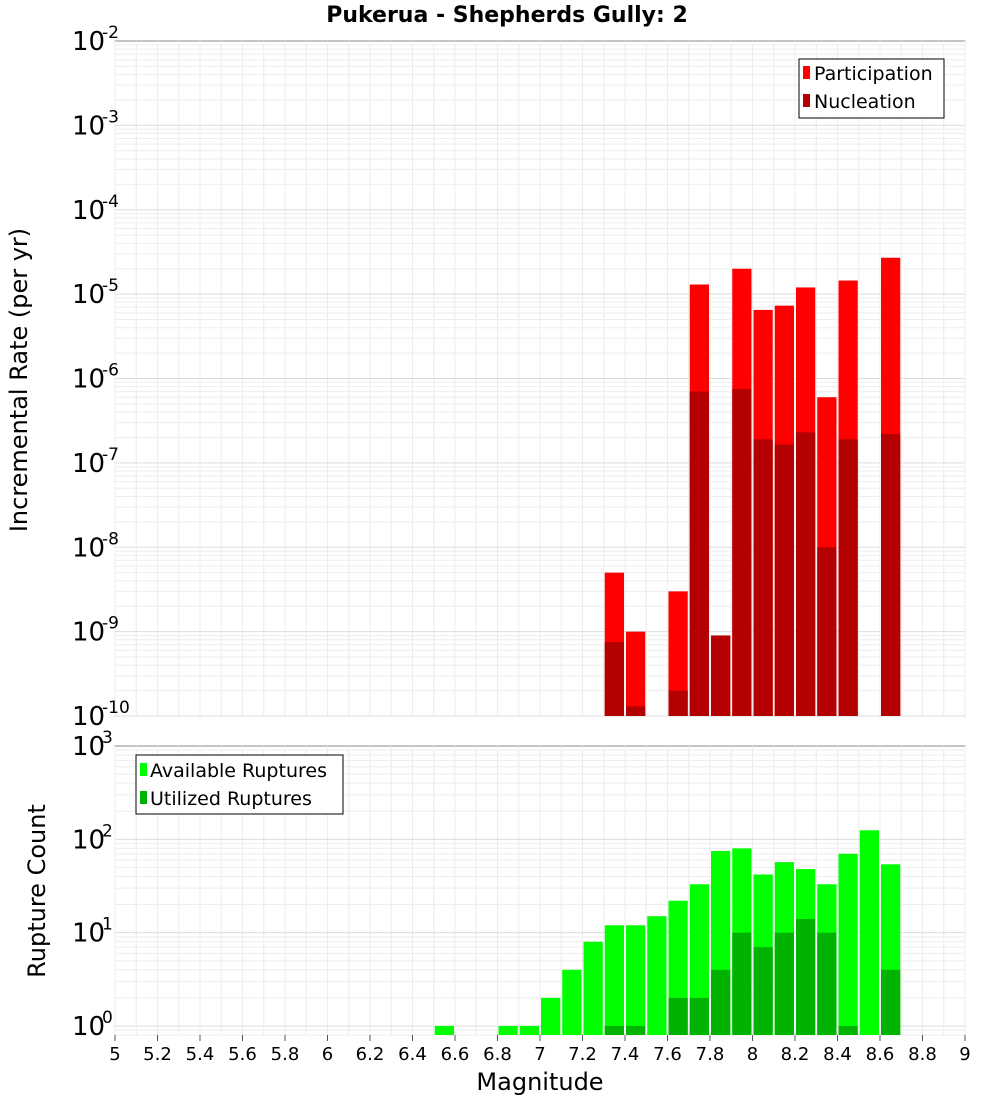  What do you see at coordinates (107, 738) in the screenshot?
I see `bottom-y-tick-exponent: 3` at bounding box center [107, 738].